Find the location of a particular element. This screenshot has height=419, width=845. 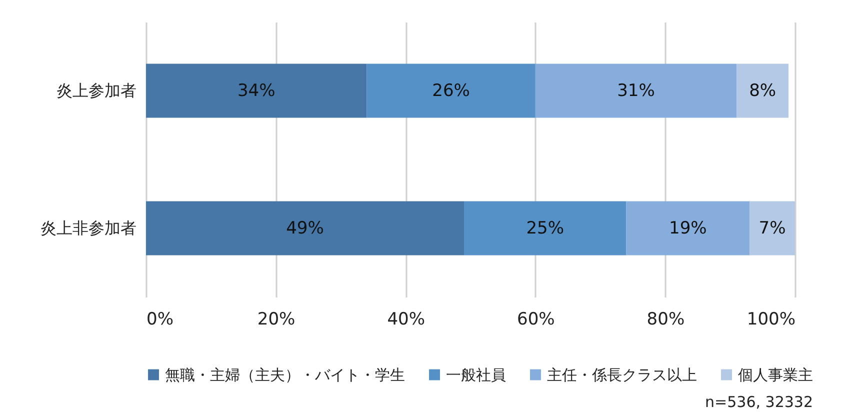

x-tick-label: 100% is located at coordinates (771, 320).